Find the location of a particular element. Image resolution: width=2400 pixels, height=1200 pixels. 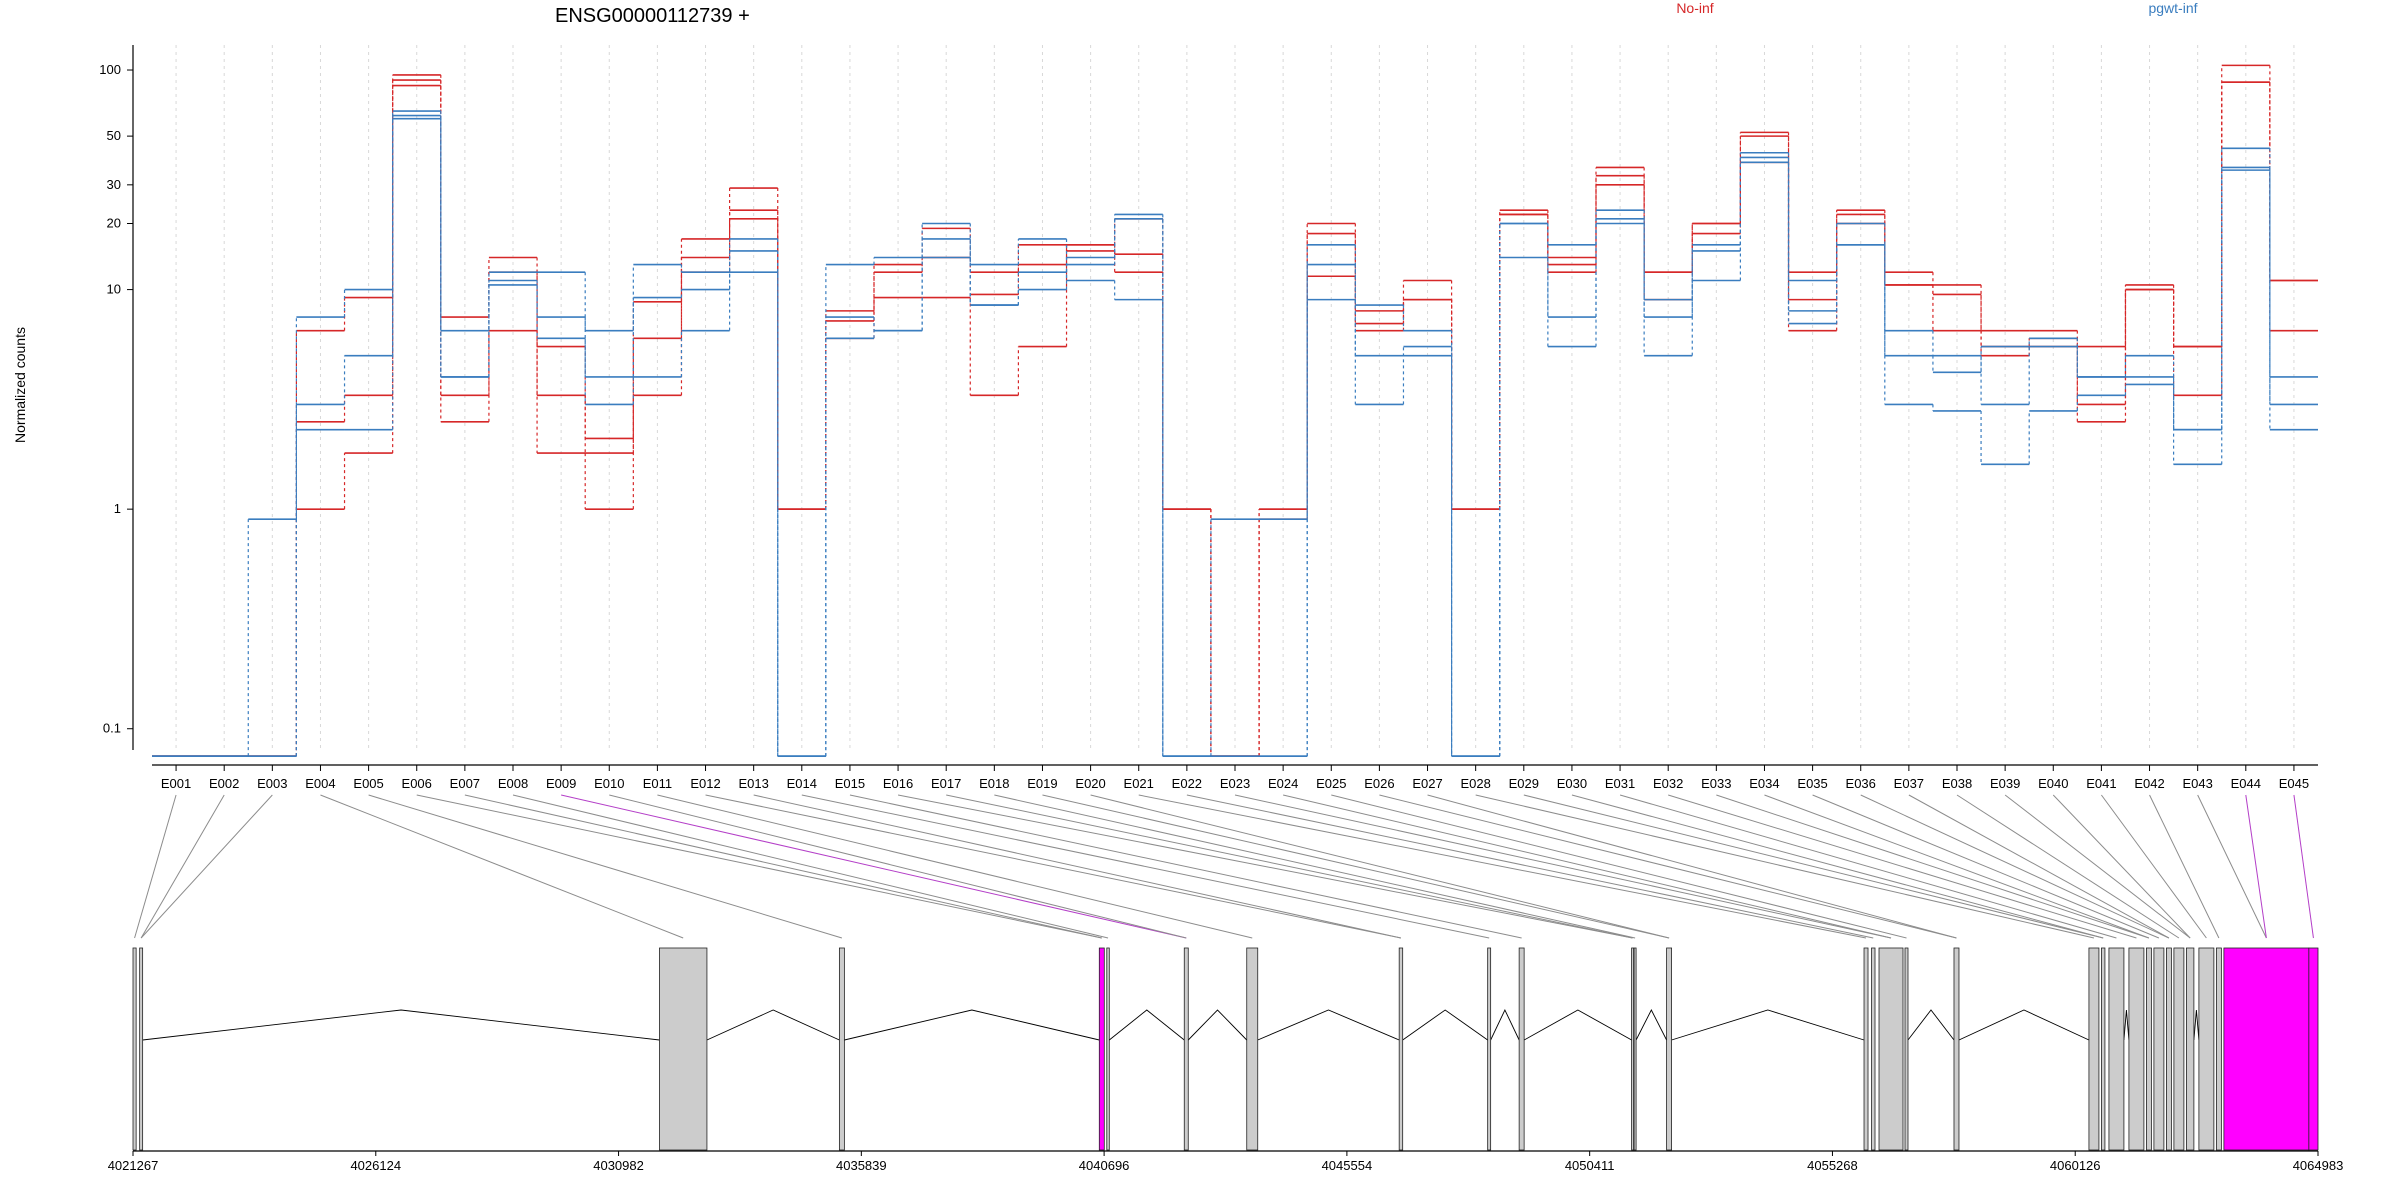

x-tick-label: E020 is located at coordinates (1090, 783).